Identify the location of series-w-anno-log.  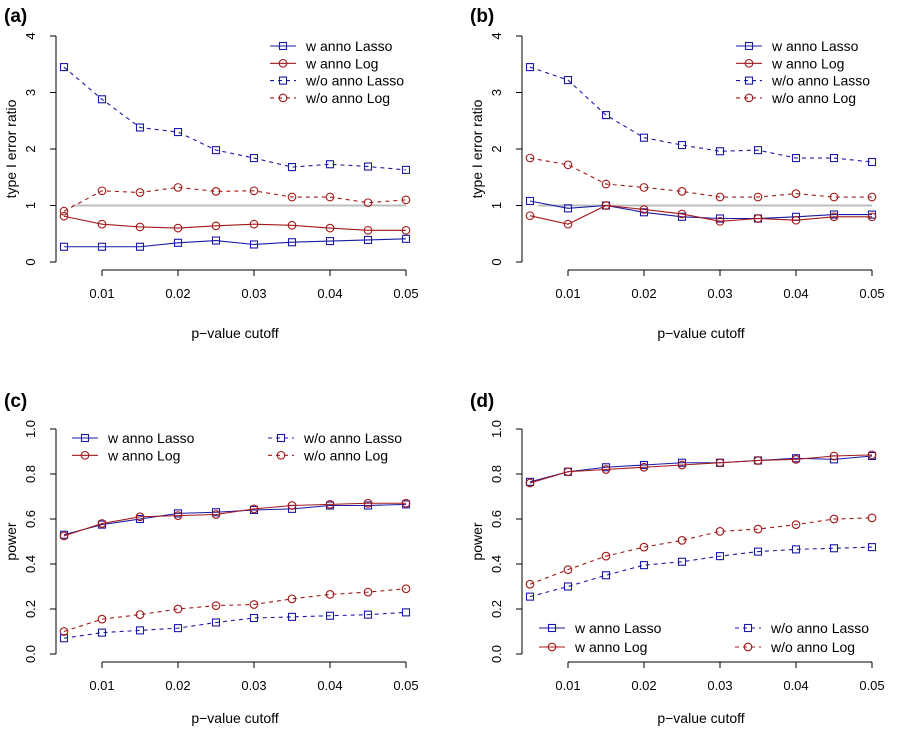
(701, 469).